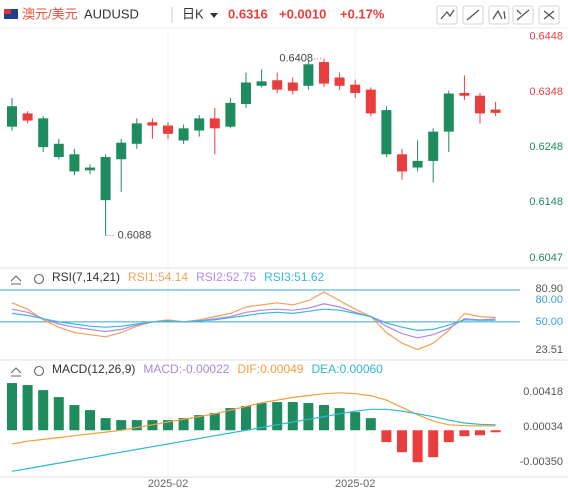 This screenshot has height=493, width=568. Describe the element at coordinates (158, 277) in the screenshot. I see `legend-entry: RSI1:54.14` at that location.